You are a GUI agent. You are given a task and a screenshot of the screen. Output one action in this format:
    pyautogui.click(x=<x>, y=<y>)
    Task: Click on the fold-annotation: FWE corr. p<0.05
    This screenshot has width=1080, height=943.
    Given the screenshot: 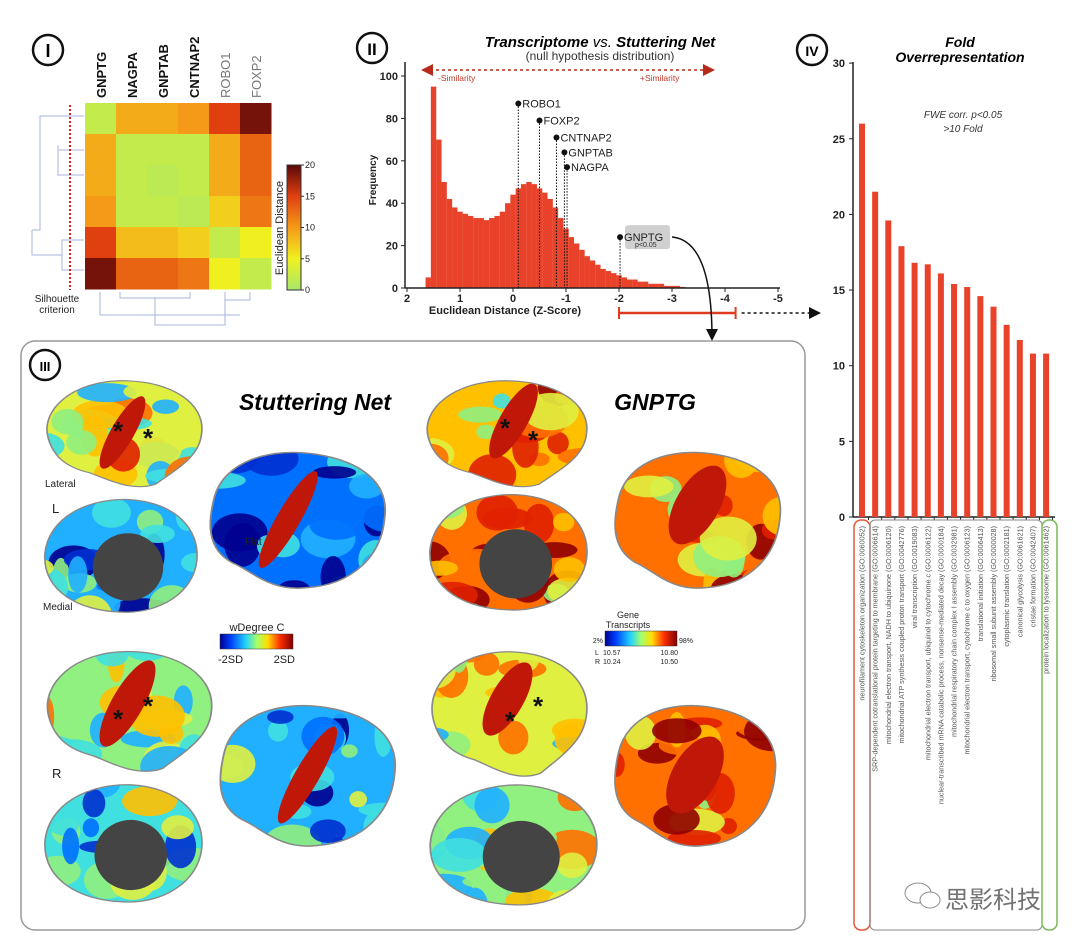 What is the action you would take?
    pyautogui.click(x=963, y=115)
    